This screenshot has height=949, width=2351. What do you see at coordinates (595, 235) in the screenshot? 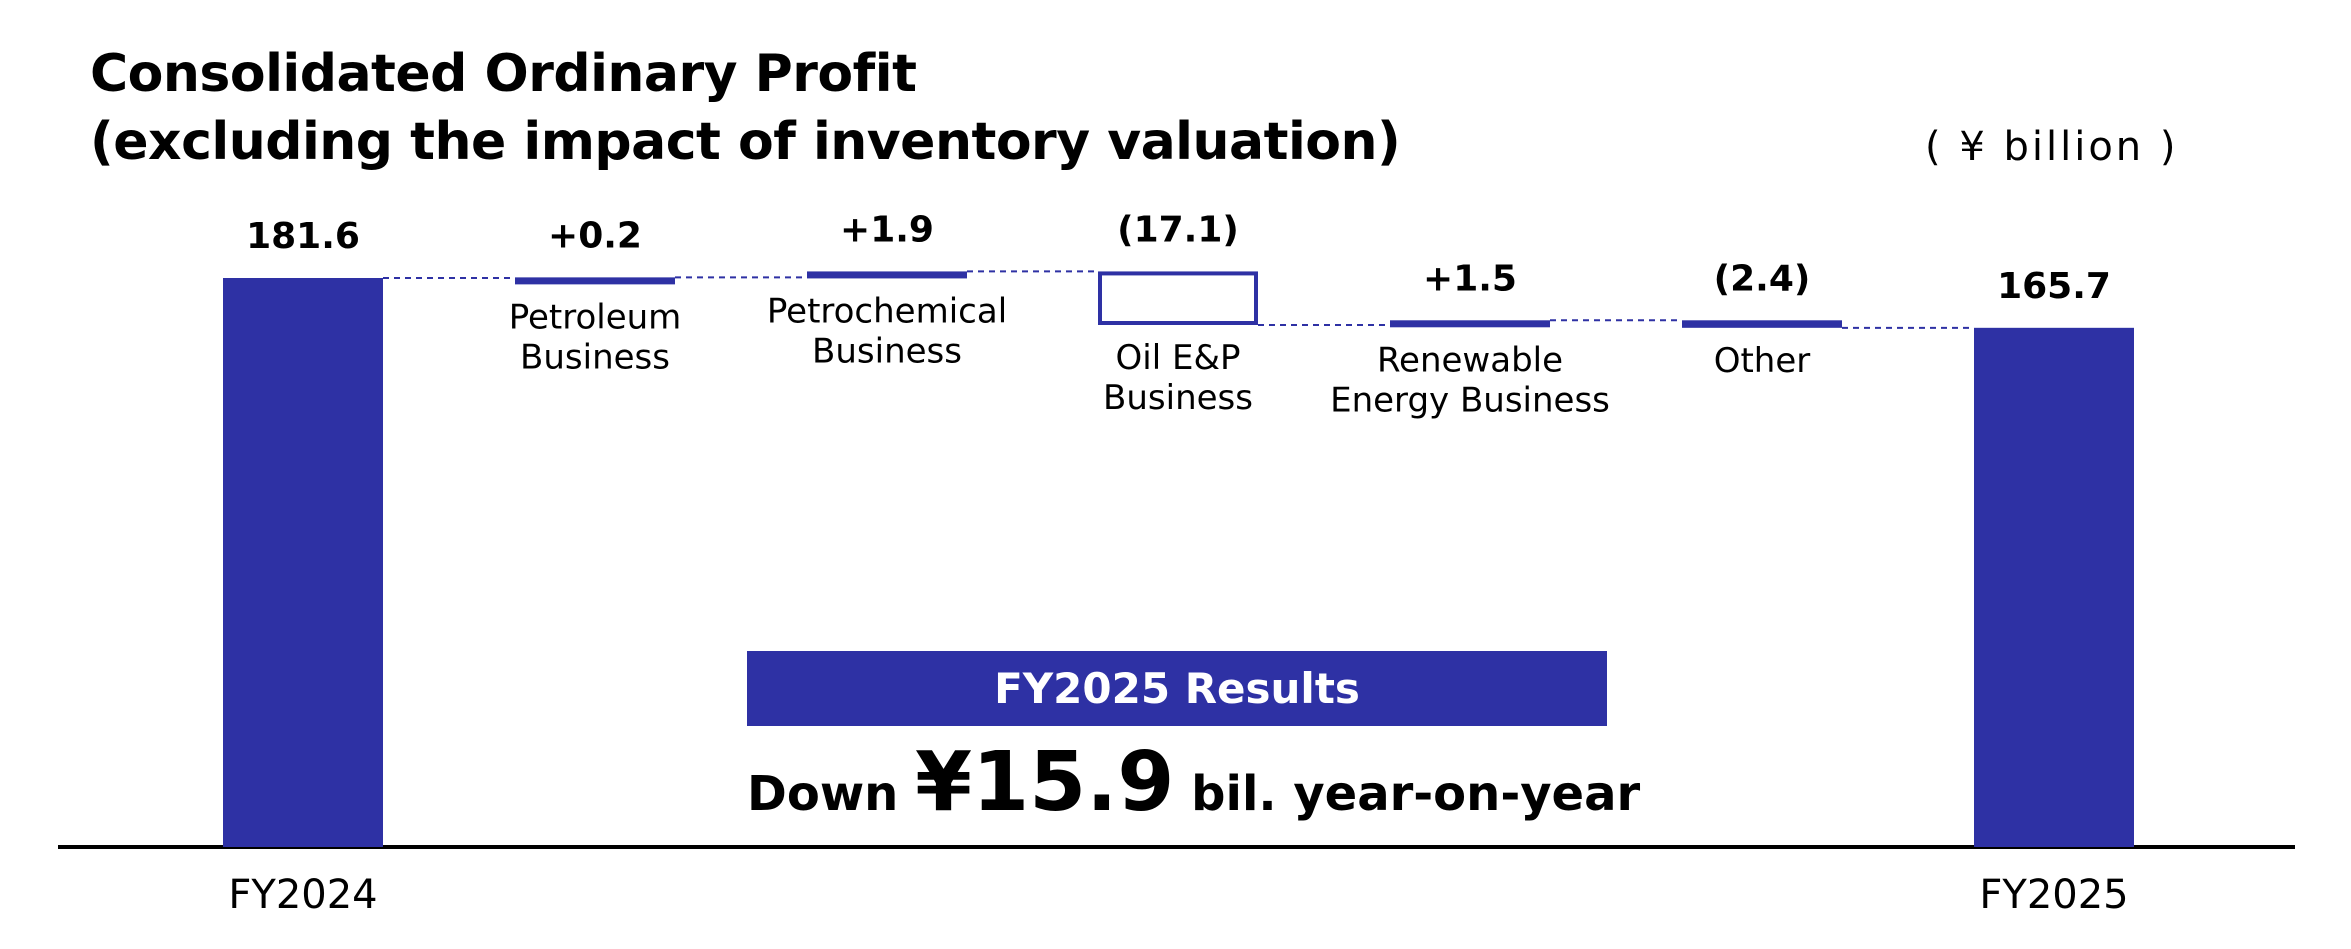
I see `value-label: +0.2` at bounding box center [595, 235].